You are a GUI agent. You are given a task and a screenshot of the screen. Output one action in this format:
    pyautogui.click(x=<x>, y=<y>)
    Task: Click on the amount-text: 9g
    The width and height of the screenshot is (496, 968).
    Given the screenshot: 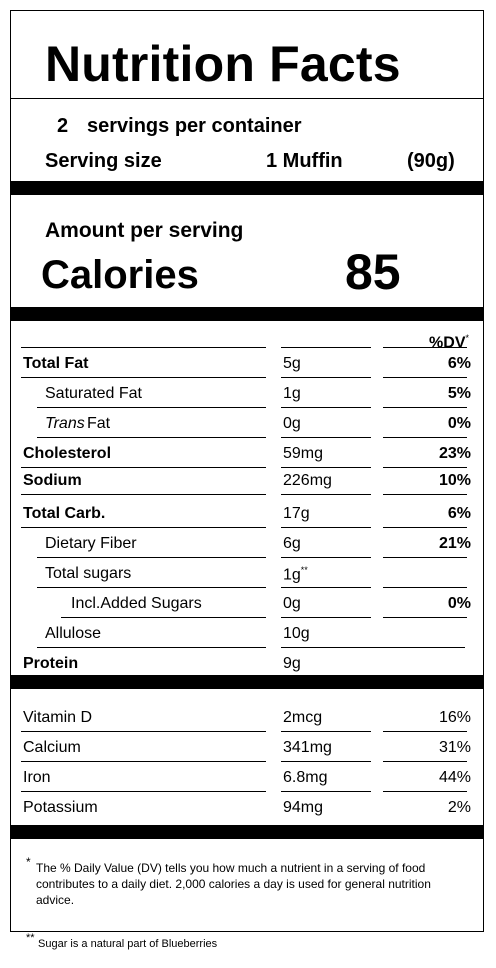 What is the action you would take?
    pyautogui.click(x=292, y=663)
    